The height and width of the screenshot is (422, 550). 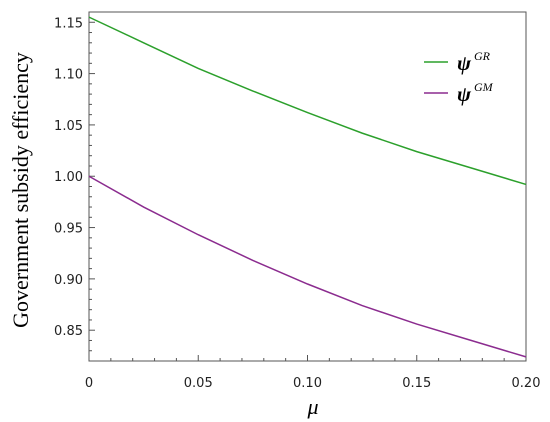 I want to click on y-axis: 0.85 0.90 0.95 1.00 1.05 1.10 1.15, so click(x=74, y=184).